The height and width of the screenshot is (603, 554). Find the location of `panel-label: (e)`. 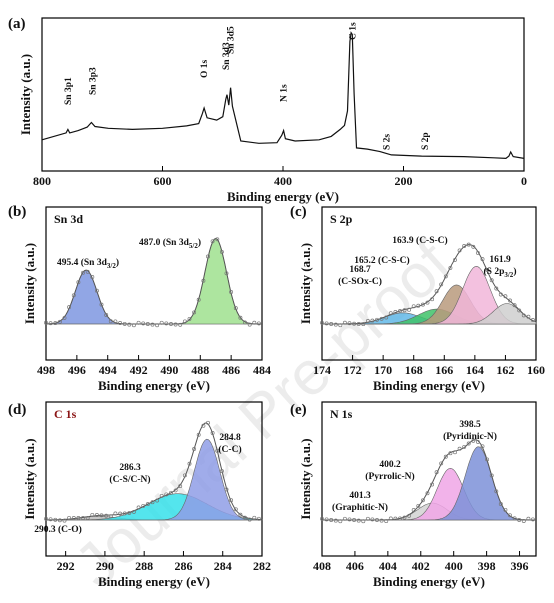

panel-label: (e) is located at coordinates (298, 410).